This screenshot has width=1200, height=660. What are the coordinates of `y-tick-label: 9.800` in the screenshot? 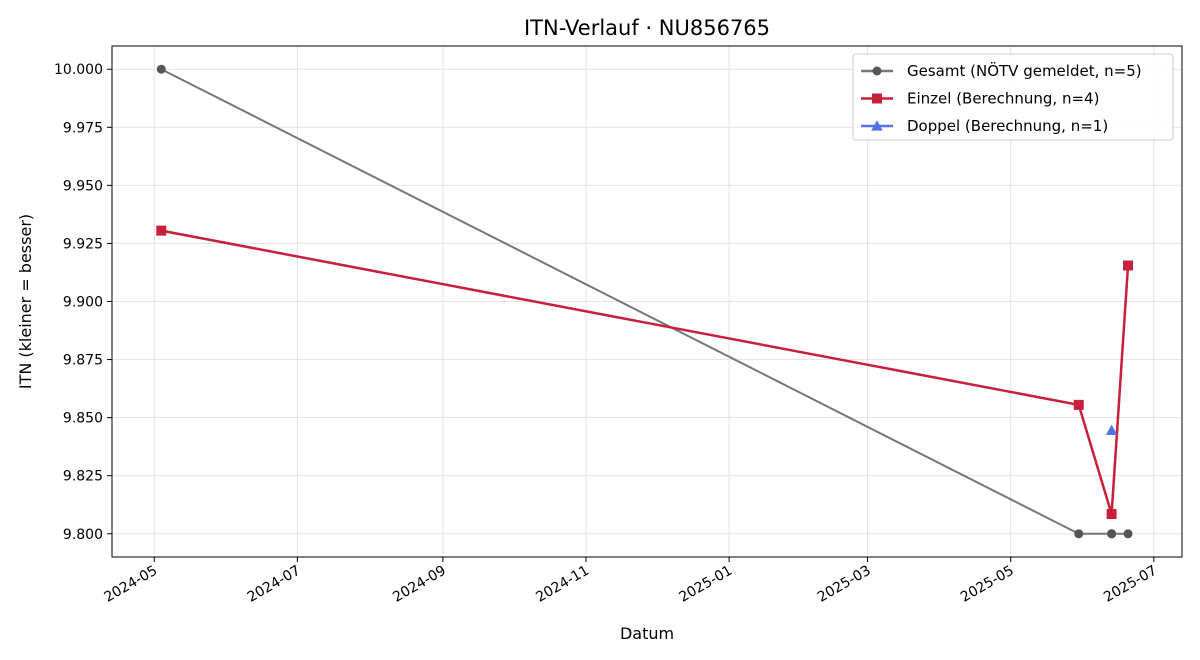 It's located at (83, 535).